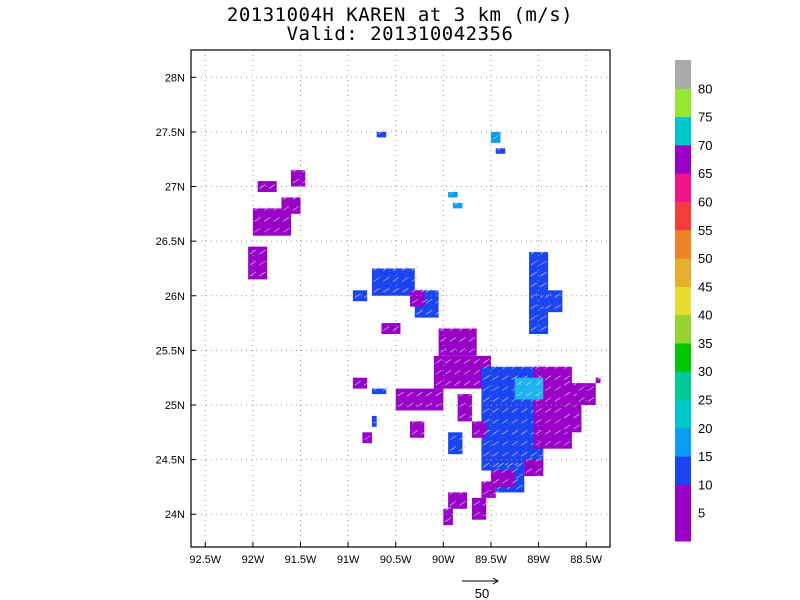 This screenshot has height=600, width=800. What do you see at coordinates (170, 351) in the screenshot?
I see `y-tick-label: 25.5N` at bounding box center [170, 351].